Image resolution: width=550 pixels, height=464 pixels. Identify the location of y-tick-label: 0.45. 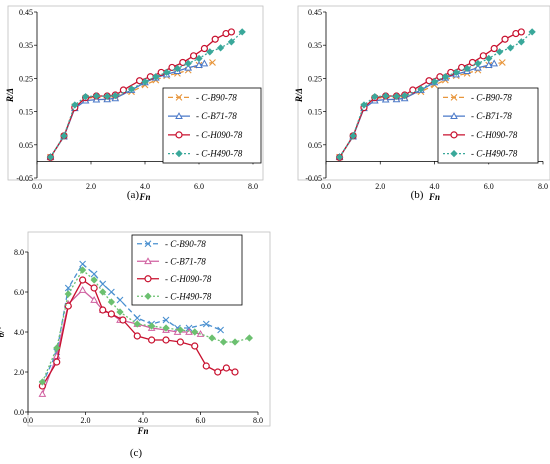
(26, 12).